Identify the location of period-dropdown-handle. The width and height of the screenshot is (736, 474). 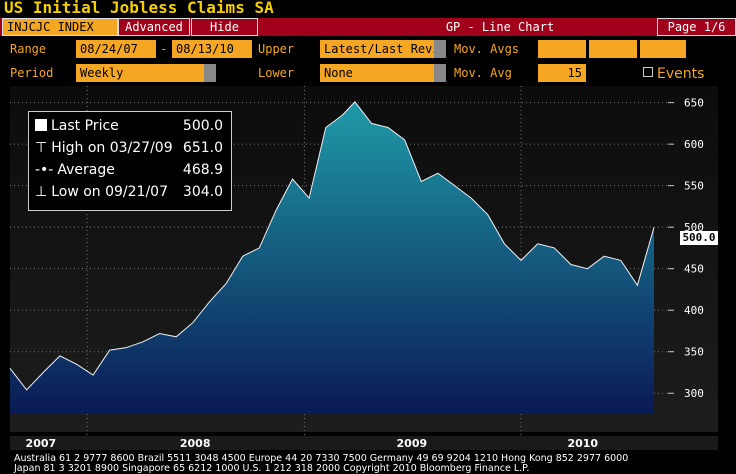
(210, 73).